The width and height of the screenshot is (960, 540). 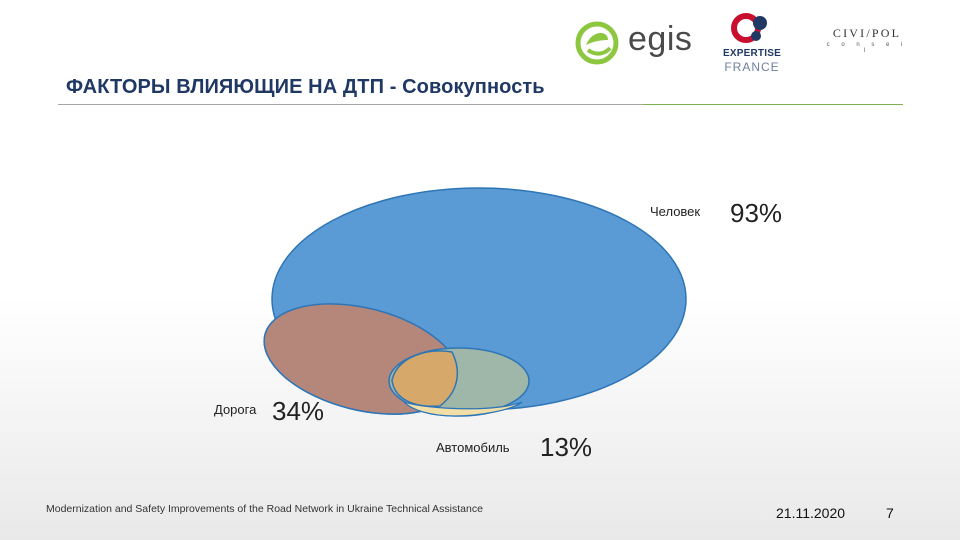 I want to click on expertise-france-emblem-icon, so click(x=749, y=28).